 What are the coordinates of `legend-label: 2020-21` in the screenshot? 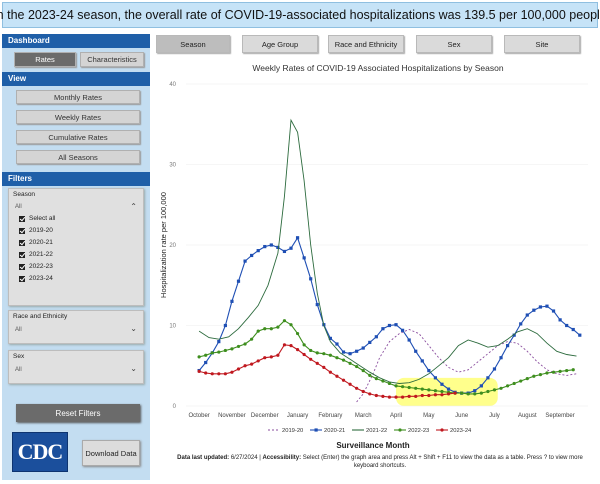 It's located at (334, 431).